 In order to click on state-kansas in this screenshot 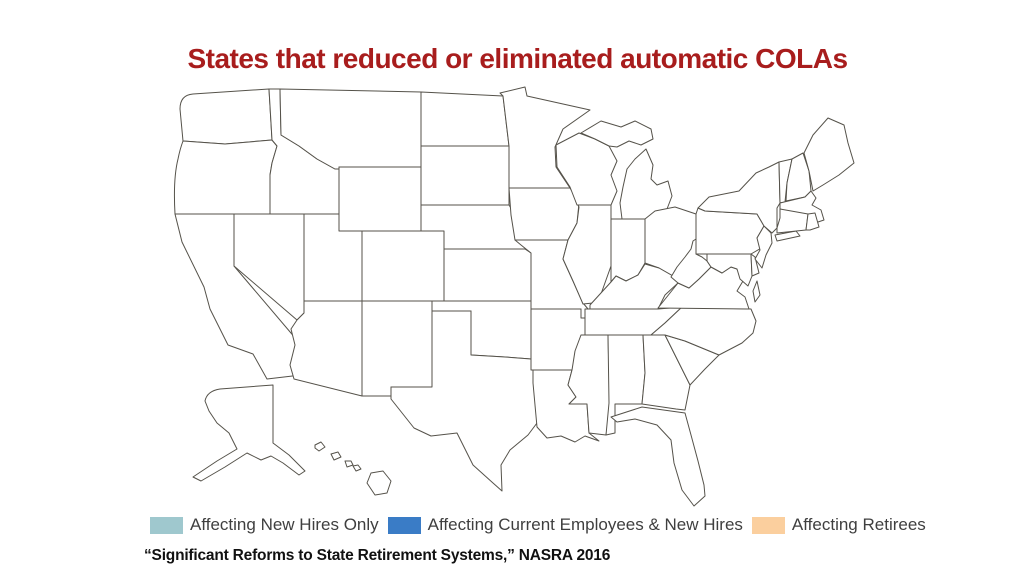, I will do `click(487, 275)`.